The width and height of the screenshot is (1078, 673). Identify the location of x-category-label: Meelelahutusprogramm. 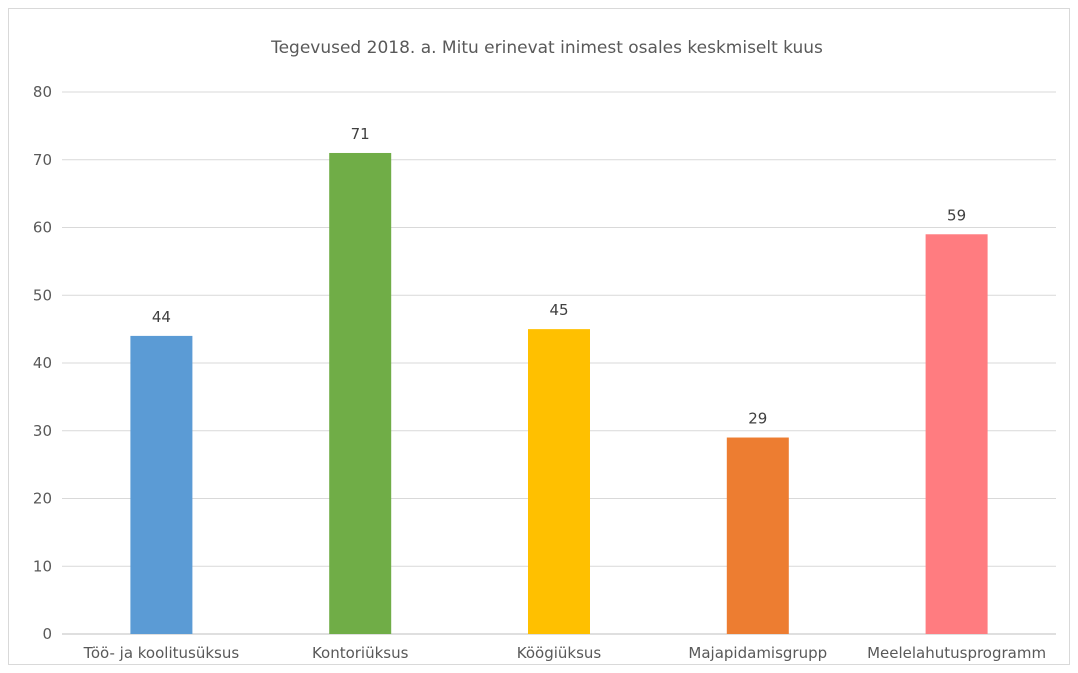
(956, 653).